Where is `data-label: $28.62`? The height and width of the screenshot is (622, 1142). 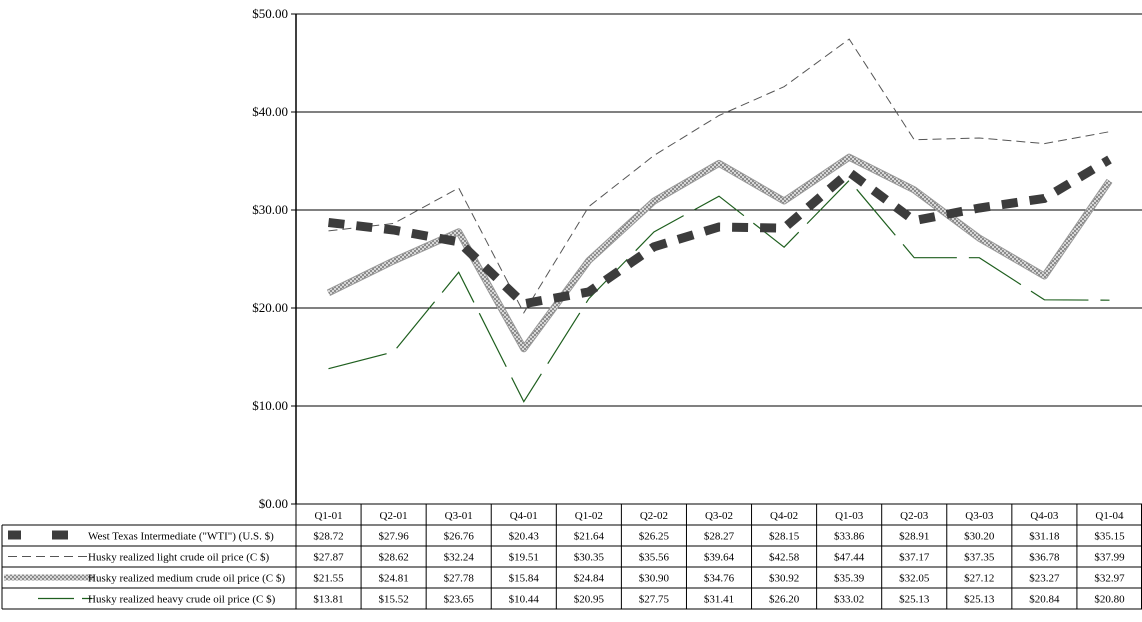 data-label: $28.62 is located at coordinates (393, 558).